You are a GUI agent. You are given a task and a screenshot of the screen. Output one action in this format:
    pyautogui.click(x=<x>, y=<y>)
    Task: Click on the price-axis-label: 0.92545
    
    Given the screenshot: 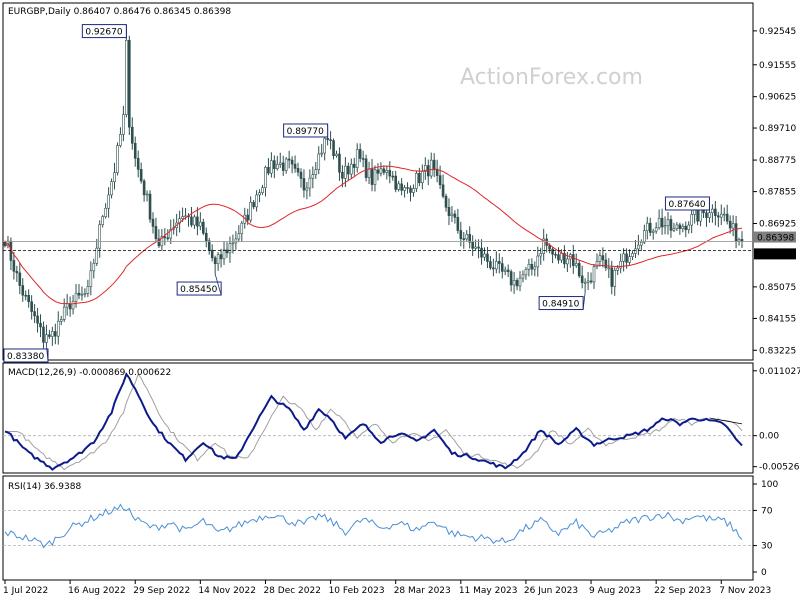 What is the action you would take?
    pyautogui.click(x=777, y=32)
    